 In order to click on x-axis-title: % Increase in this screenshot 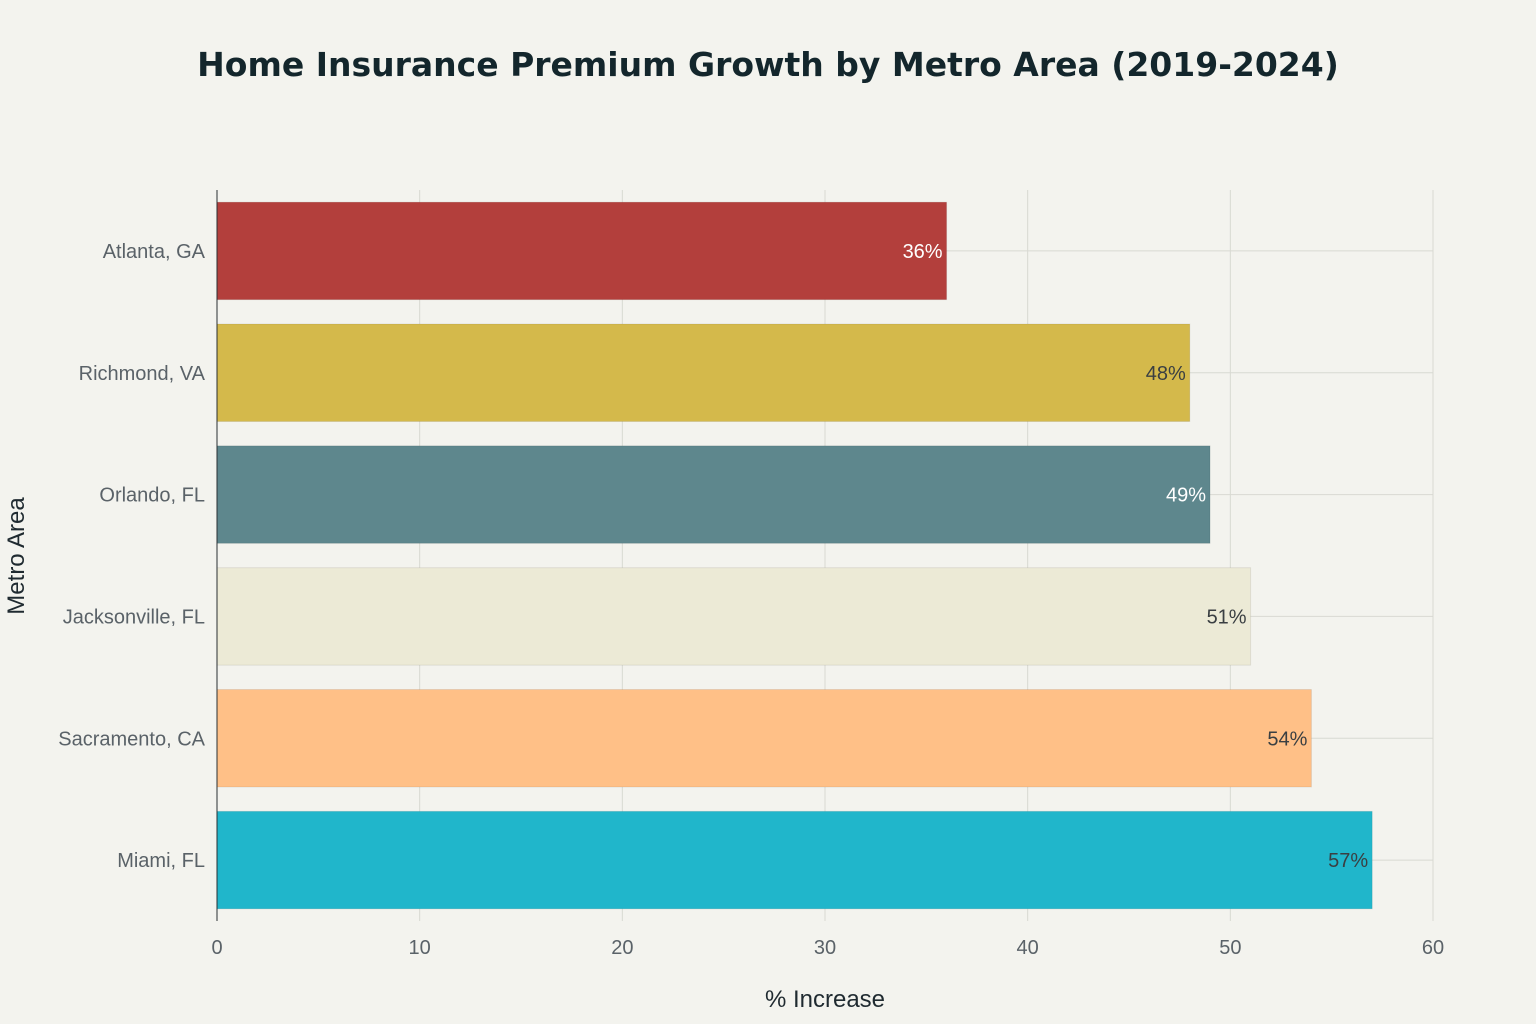, I will do `click(825, 999)`.